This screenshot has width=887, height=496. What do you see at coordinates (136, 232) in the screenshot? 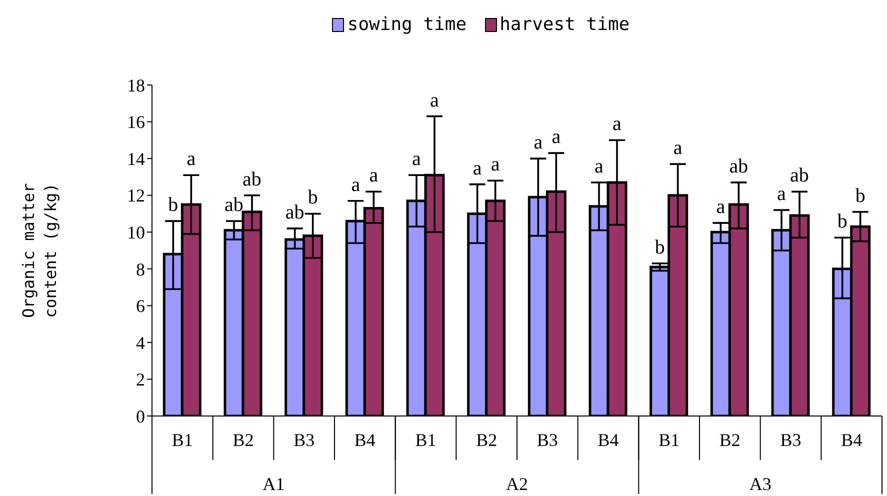
I see `y-tick-label: 10` at bounding box center [136, 232].